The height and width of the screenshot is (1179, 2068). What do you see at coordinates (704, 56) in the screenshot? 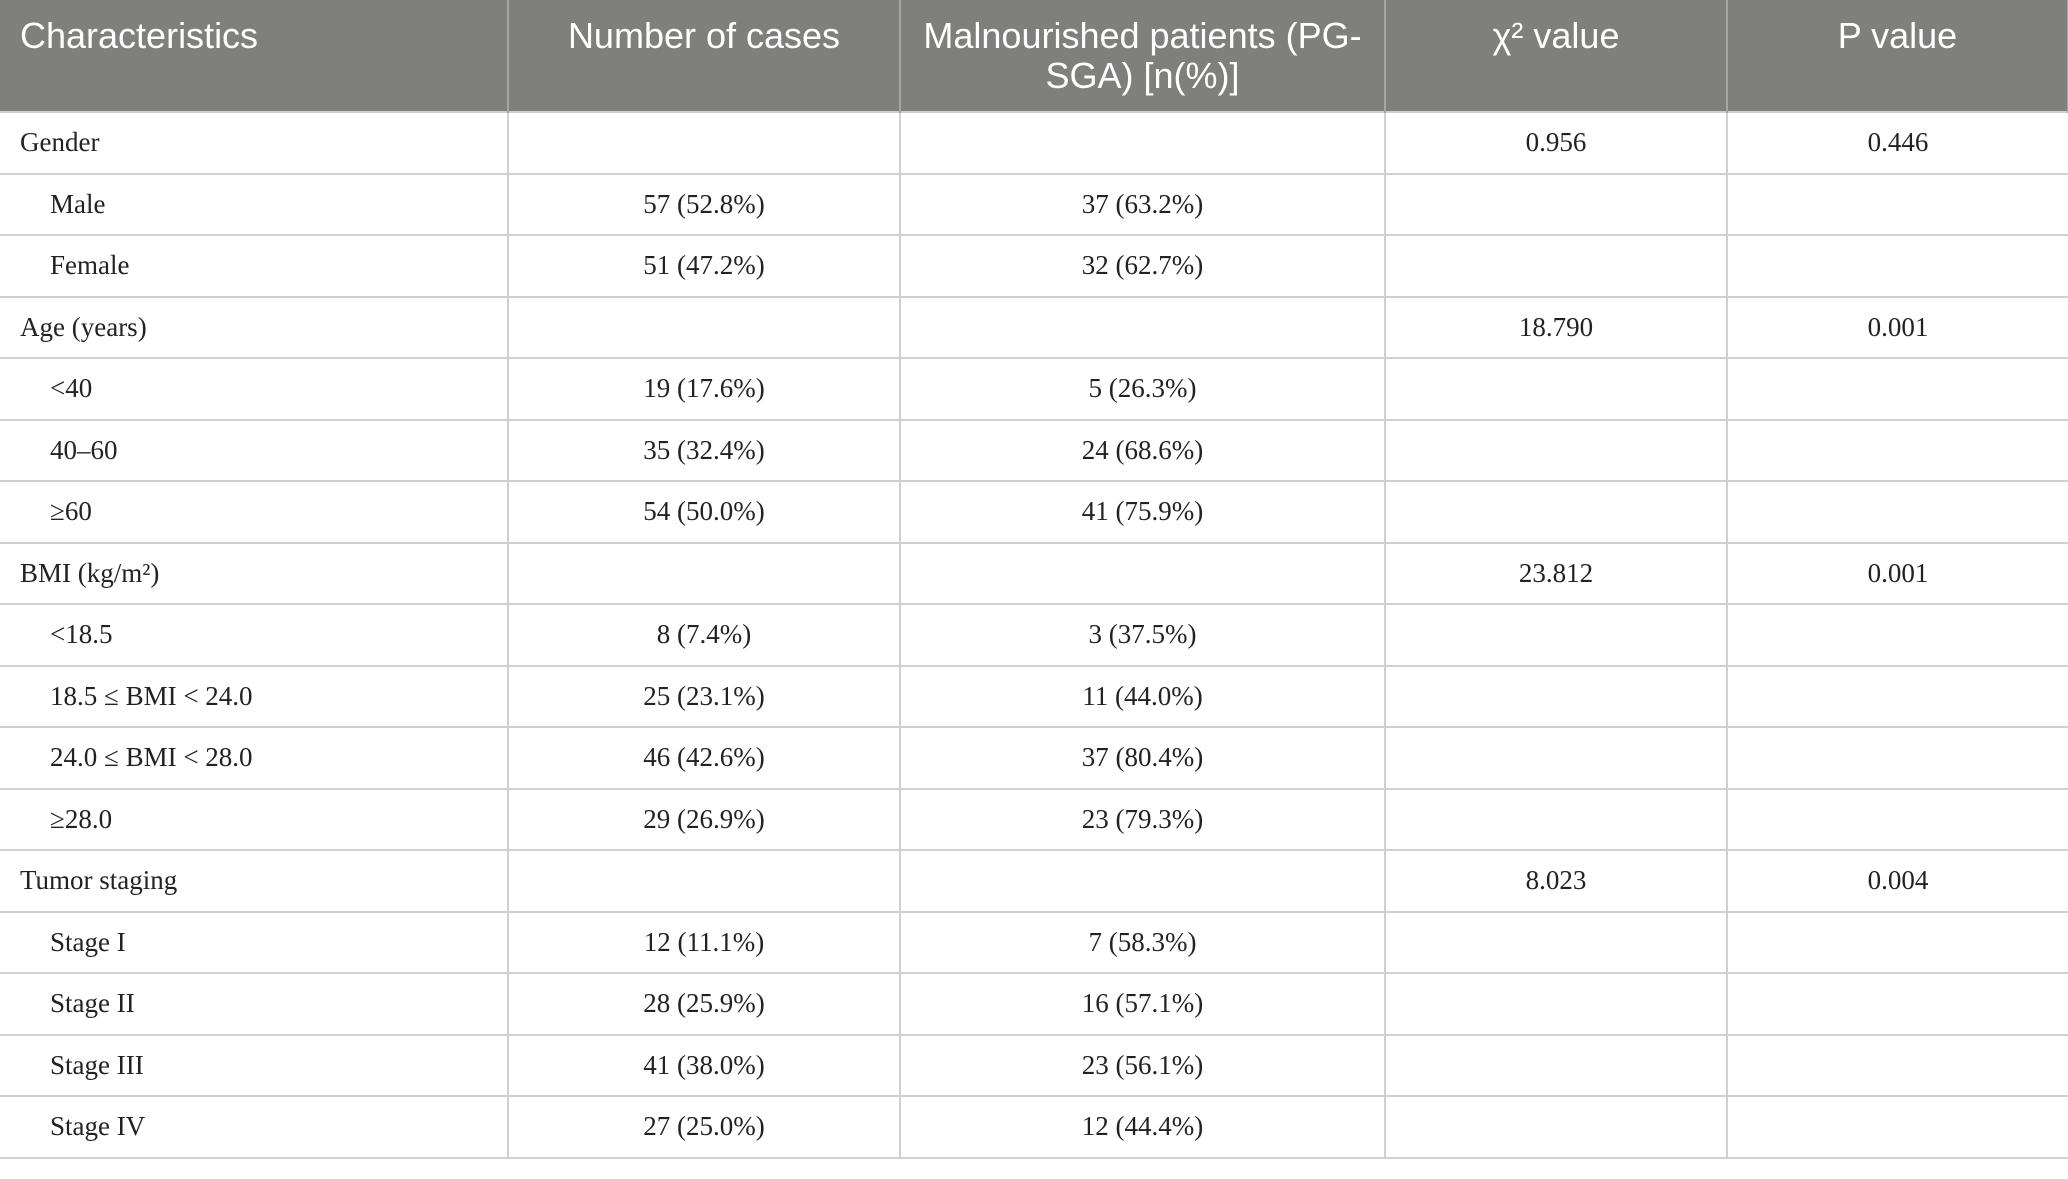
I see `header-cell: Number of cases` at bounding box center [704, 56].